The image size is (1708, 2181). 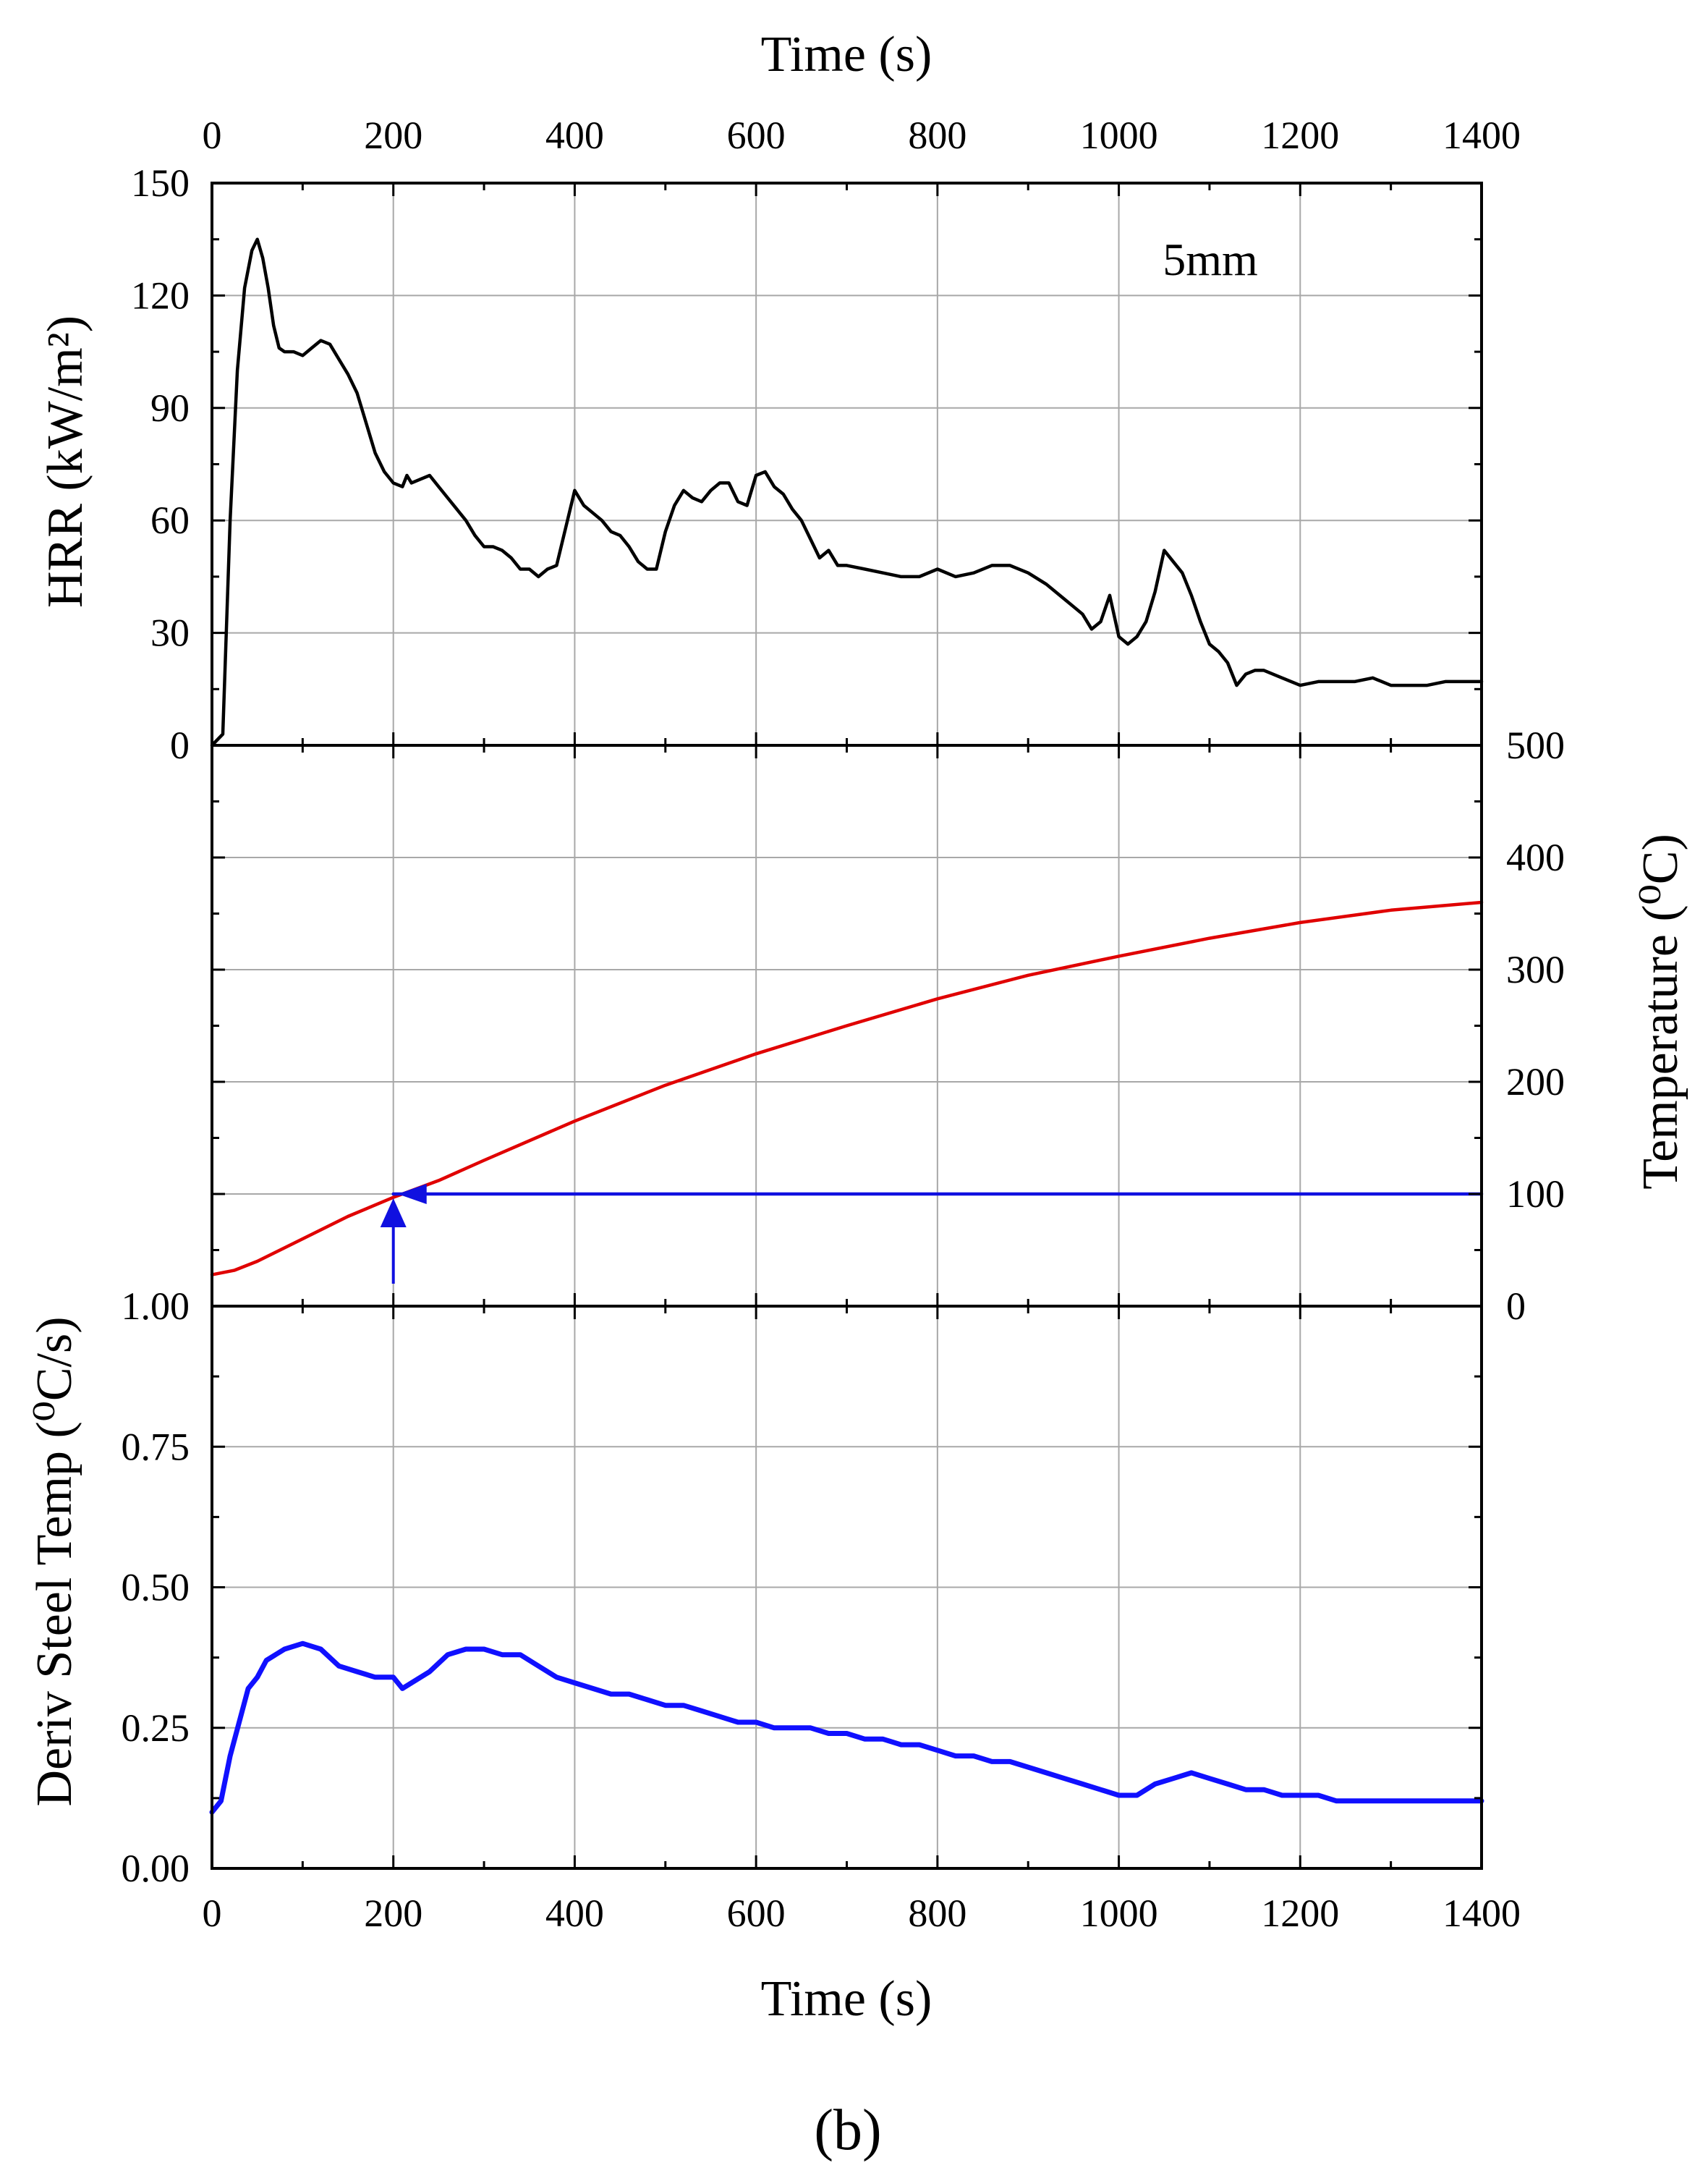 I want to click on specimen-thickness-label: 5mm, so click(x=1210, y=259).